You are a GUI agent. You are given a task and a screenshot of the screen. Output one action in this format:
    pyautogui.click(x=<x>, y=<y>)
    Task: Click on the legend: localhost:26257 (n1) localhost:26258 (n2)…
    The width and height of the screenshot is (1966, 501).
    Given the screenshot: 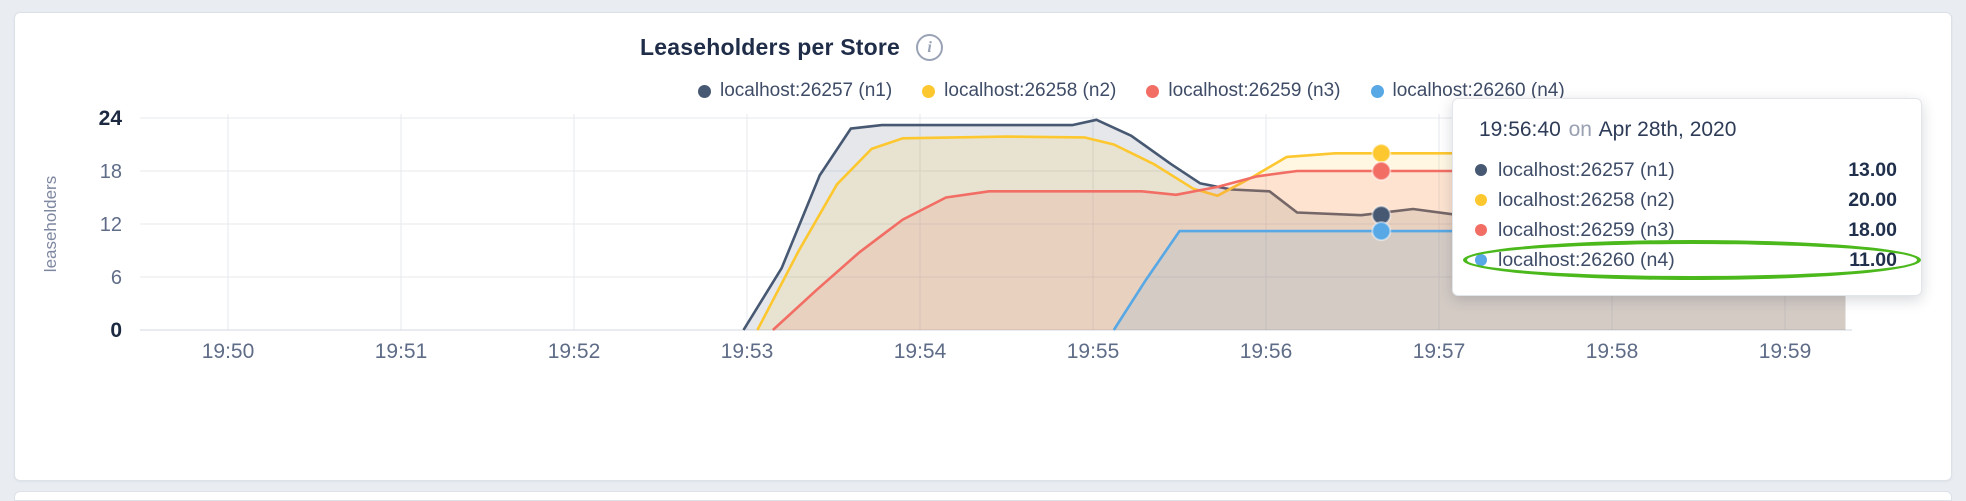 What is the action you would take?
    pyautogui.click(x=1131, y=91)
    